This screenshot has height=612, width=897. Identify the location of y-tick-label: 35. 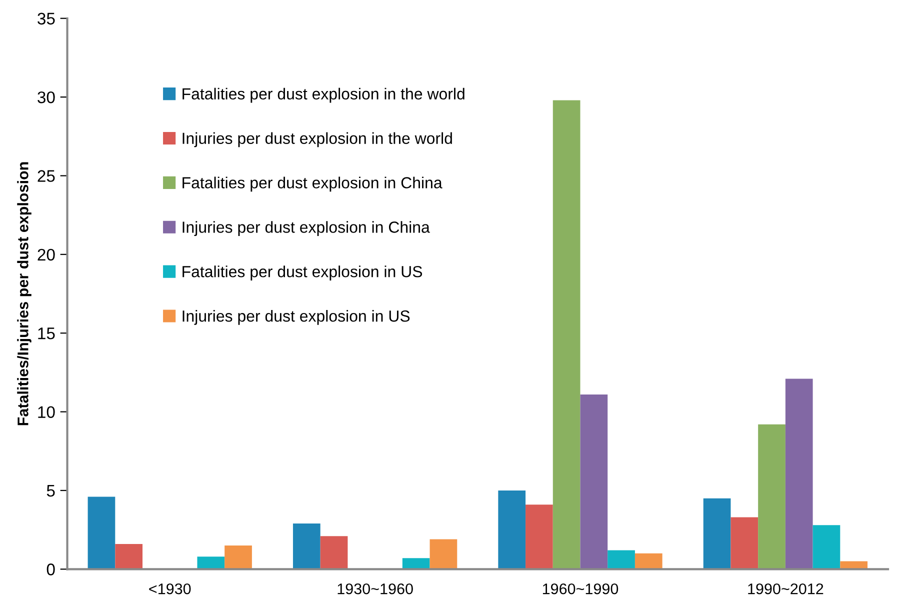
(46, 18).